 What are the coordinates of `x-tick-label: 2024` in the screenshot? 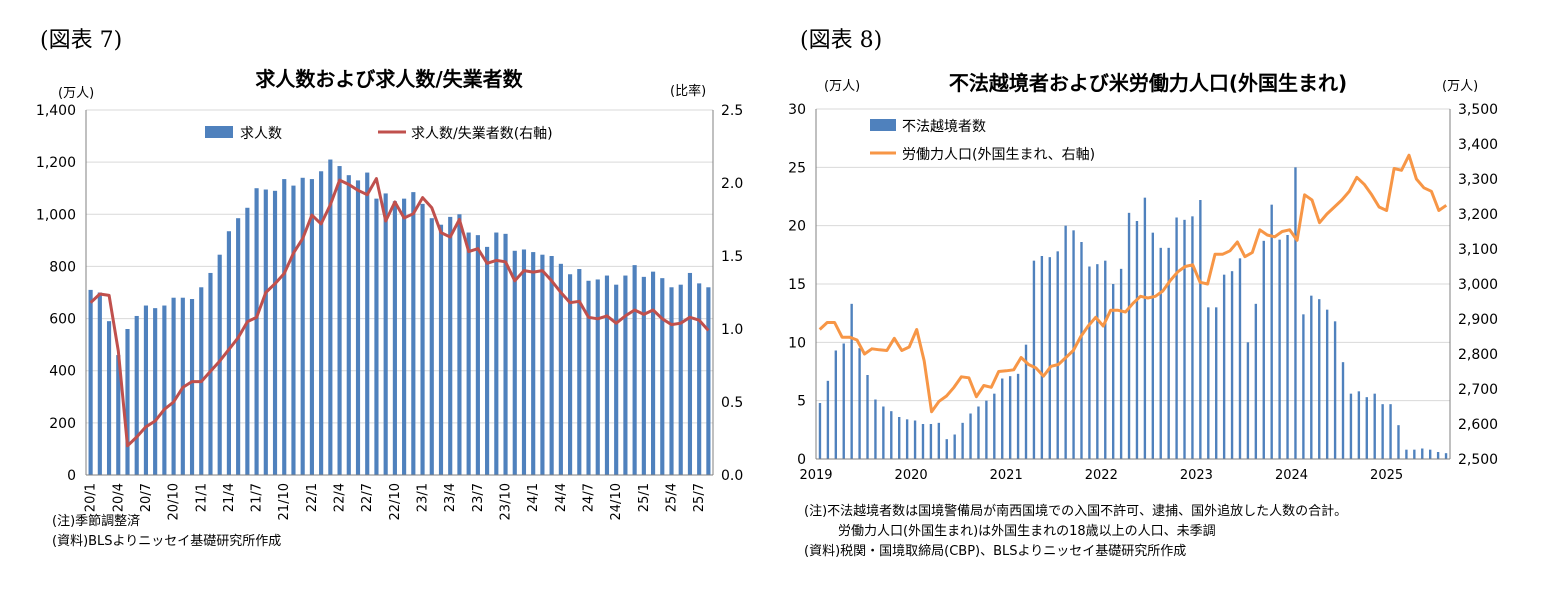 It's located at (1291, 475).